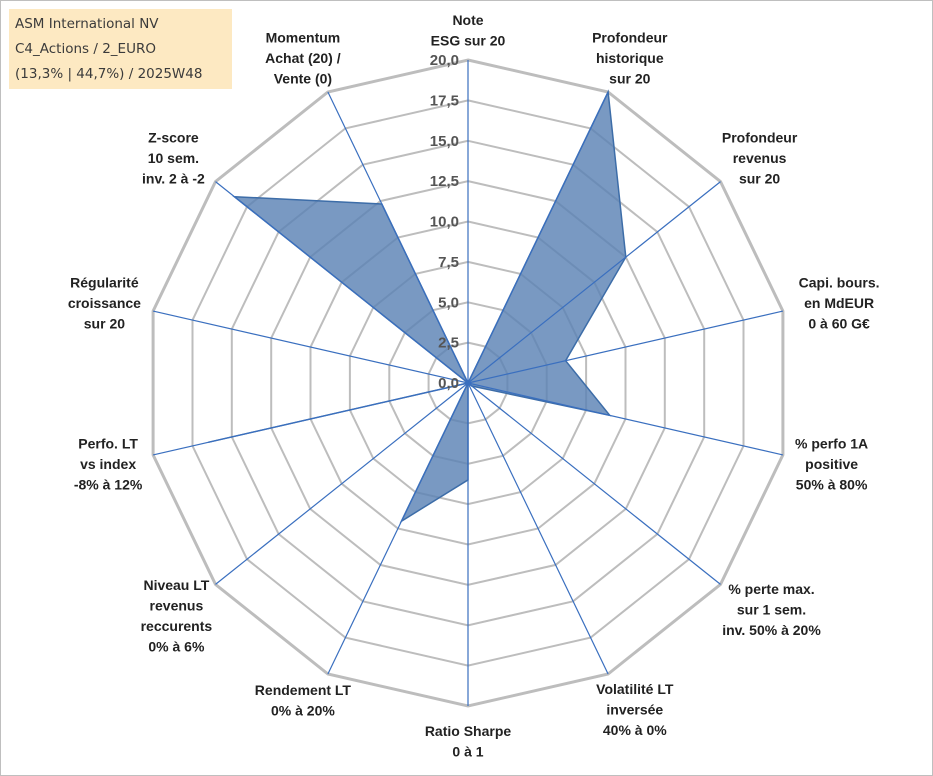 This screenshot has height=776, width=933. Describe the element at coordinates (771, 630) in the screenshot. I see `axis-label-line: inv. 50% à 20%` at that location.